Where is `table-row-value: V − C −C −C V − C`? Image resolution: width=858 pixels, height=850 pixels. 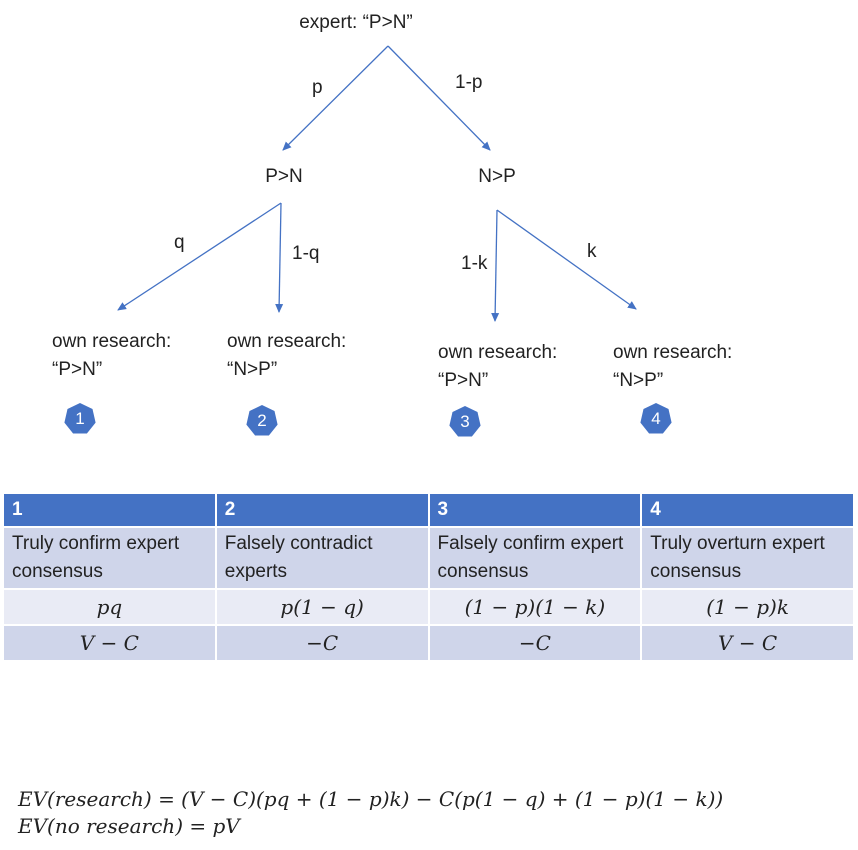
table-row-value: V − C −C −C V − C is located at coordinates (428, 643).